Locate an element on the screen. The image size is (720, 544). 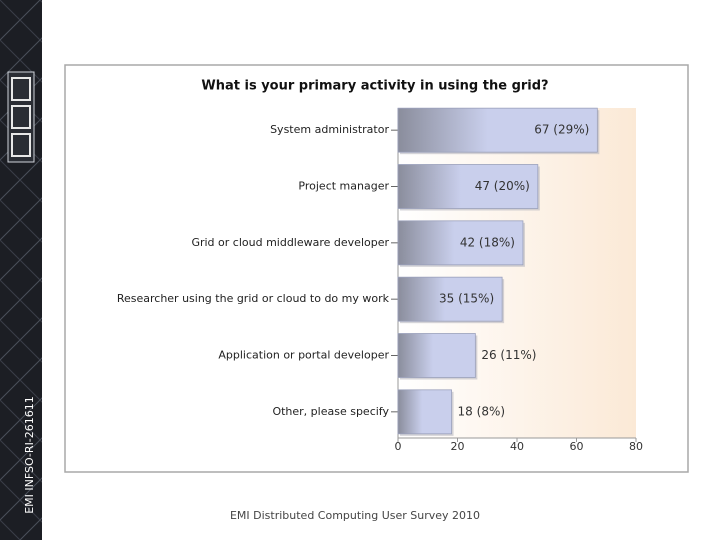
y-tick-label: Project manager is located at coordinates (343, 186).